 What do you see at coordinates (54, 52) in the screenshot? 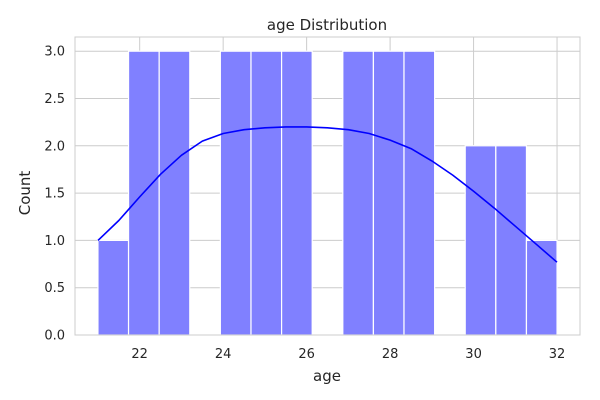
I see `y-tick-label: 3.0` at bounding box center [54, 52].